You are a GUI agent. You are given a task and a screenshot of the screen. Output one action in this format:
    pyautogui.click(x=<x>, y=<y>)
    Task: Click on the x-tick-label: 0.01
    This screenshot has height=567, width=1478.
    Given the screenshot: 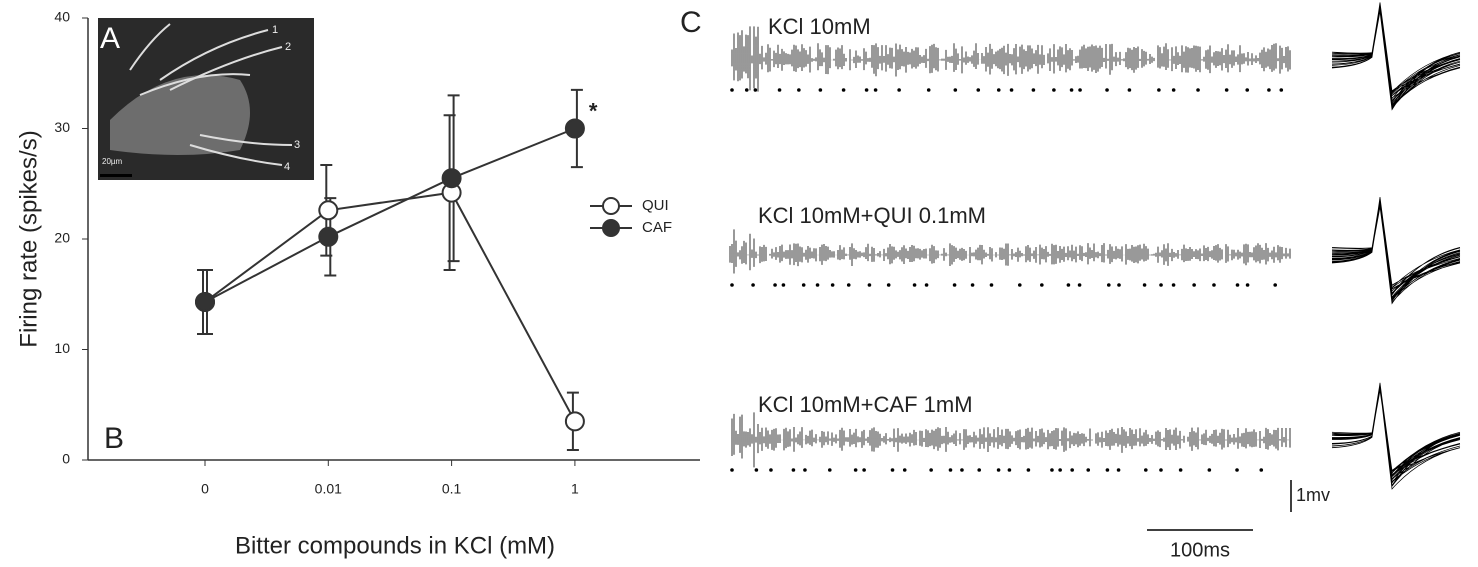 What is the action you would take?
    pyautogui.click(x=328, y=489)
    